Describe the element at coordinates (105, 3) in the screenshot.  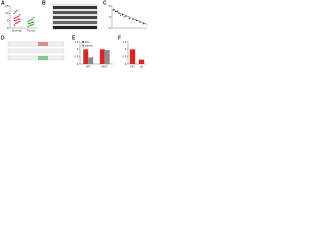
I see `panel-label: C` at that location.